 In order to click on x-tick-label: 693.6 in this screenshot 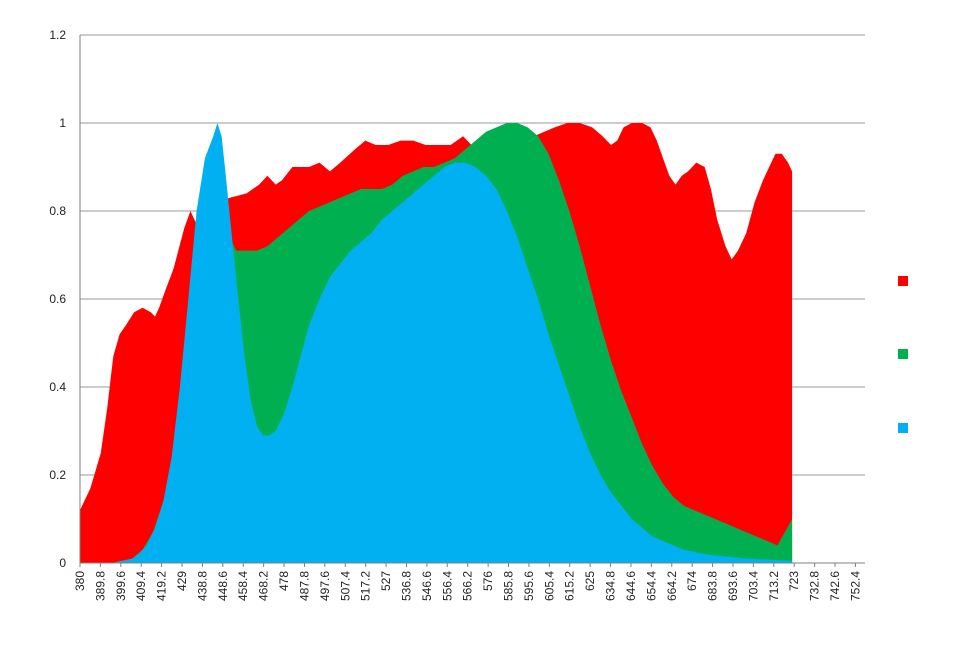, I will do `click(733, 586)`.